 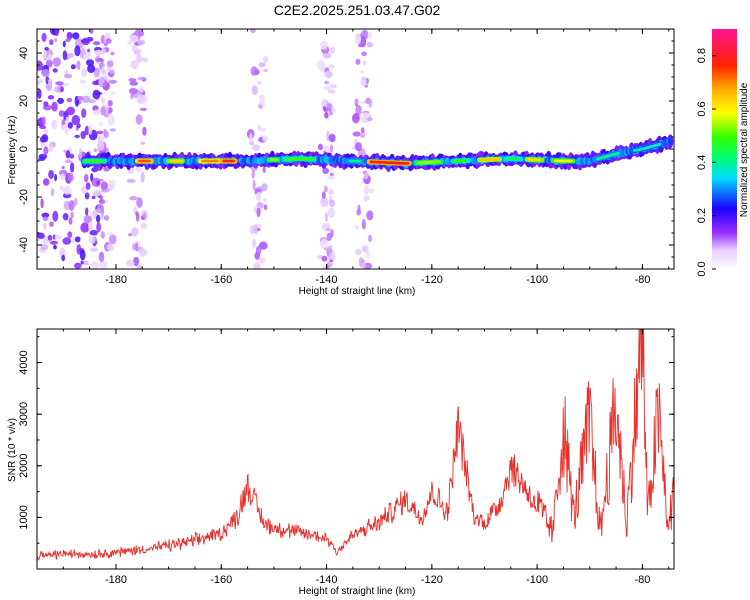 I want to click on colorbar-tick-label: 0.6, so click(x=702, y=108).